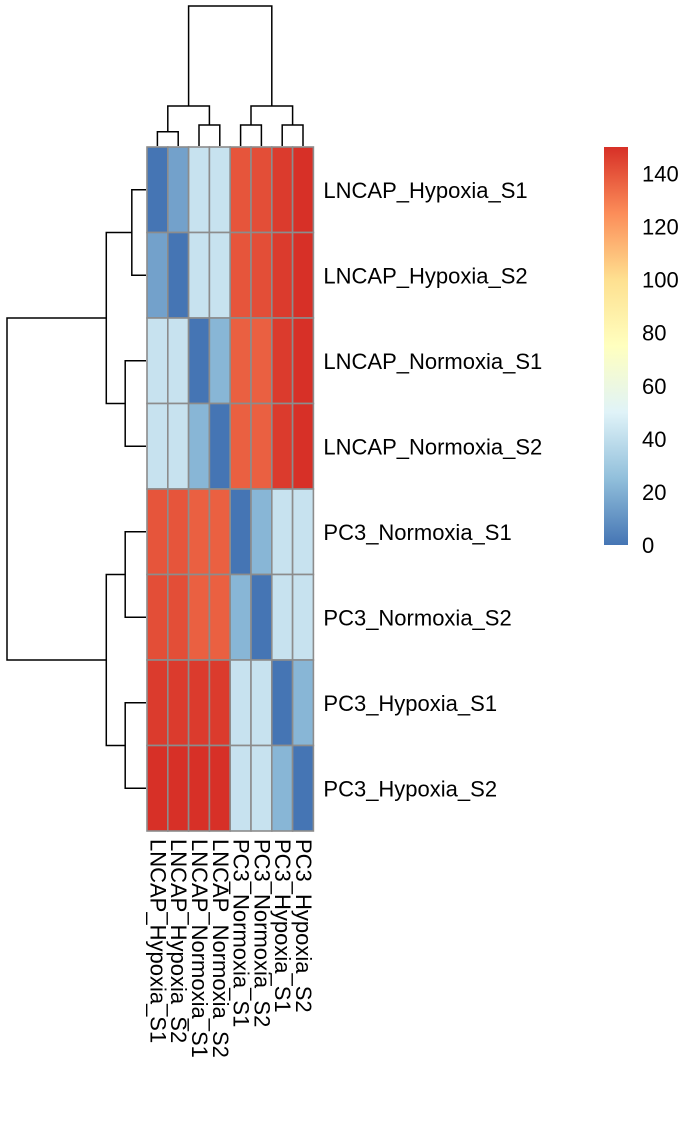  I want to click on color-legend-tick-label: 0, so click(648, 545).